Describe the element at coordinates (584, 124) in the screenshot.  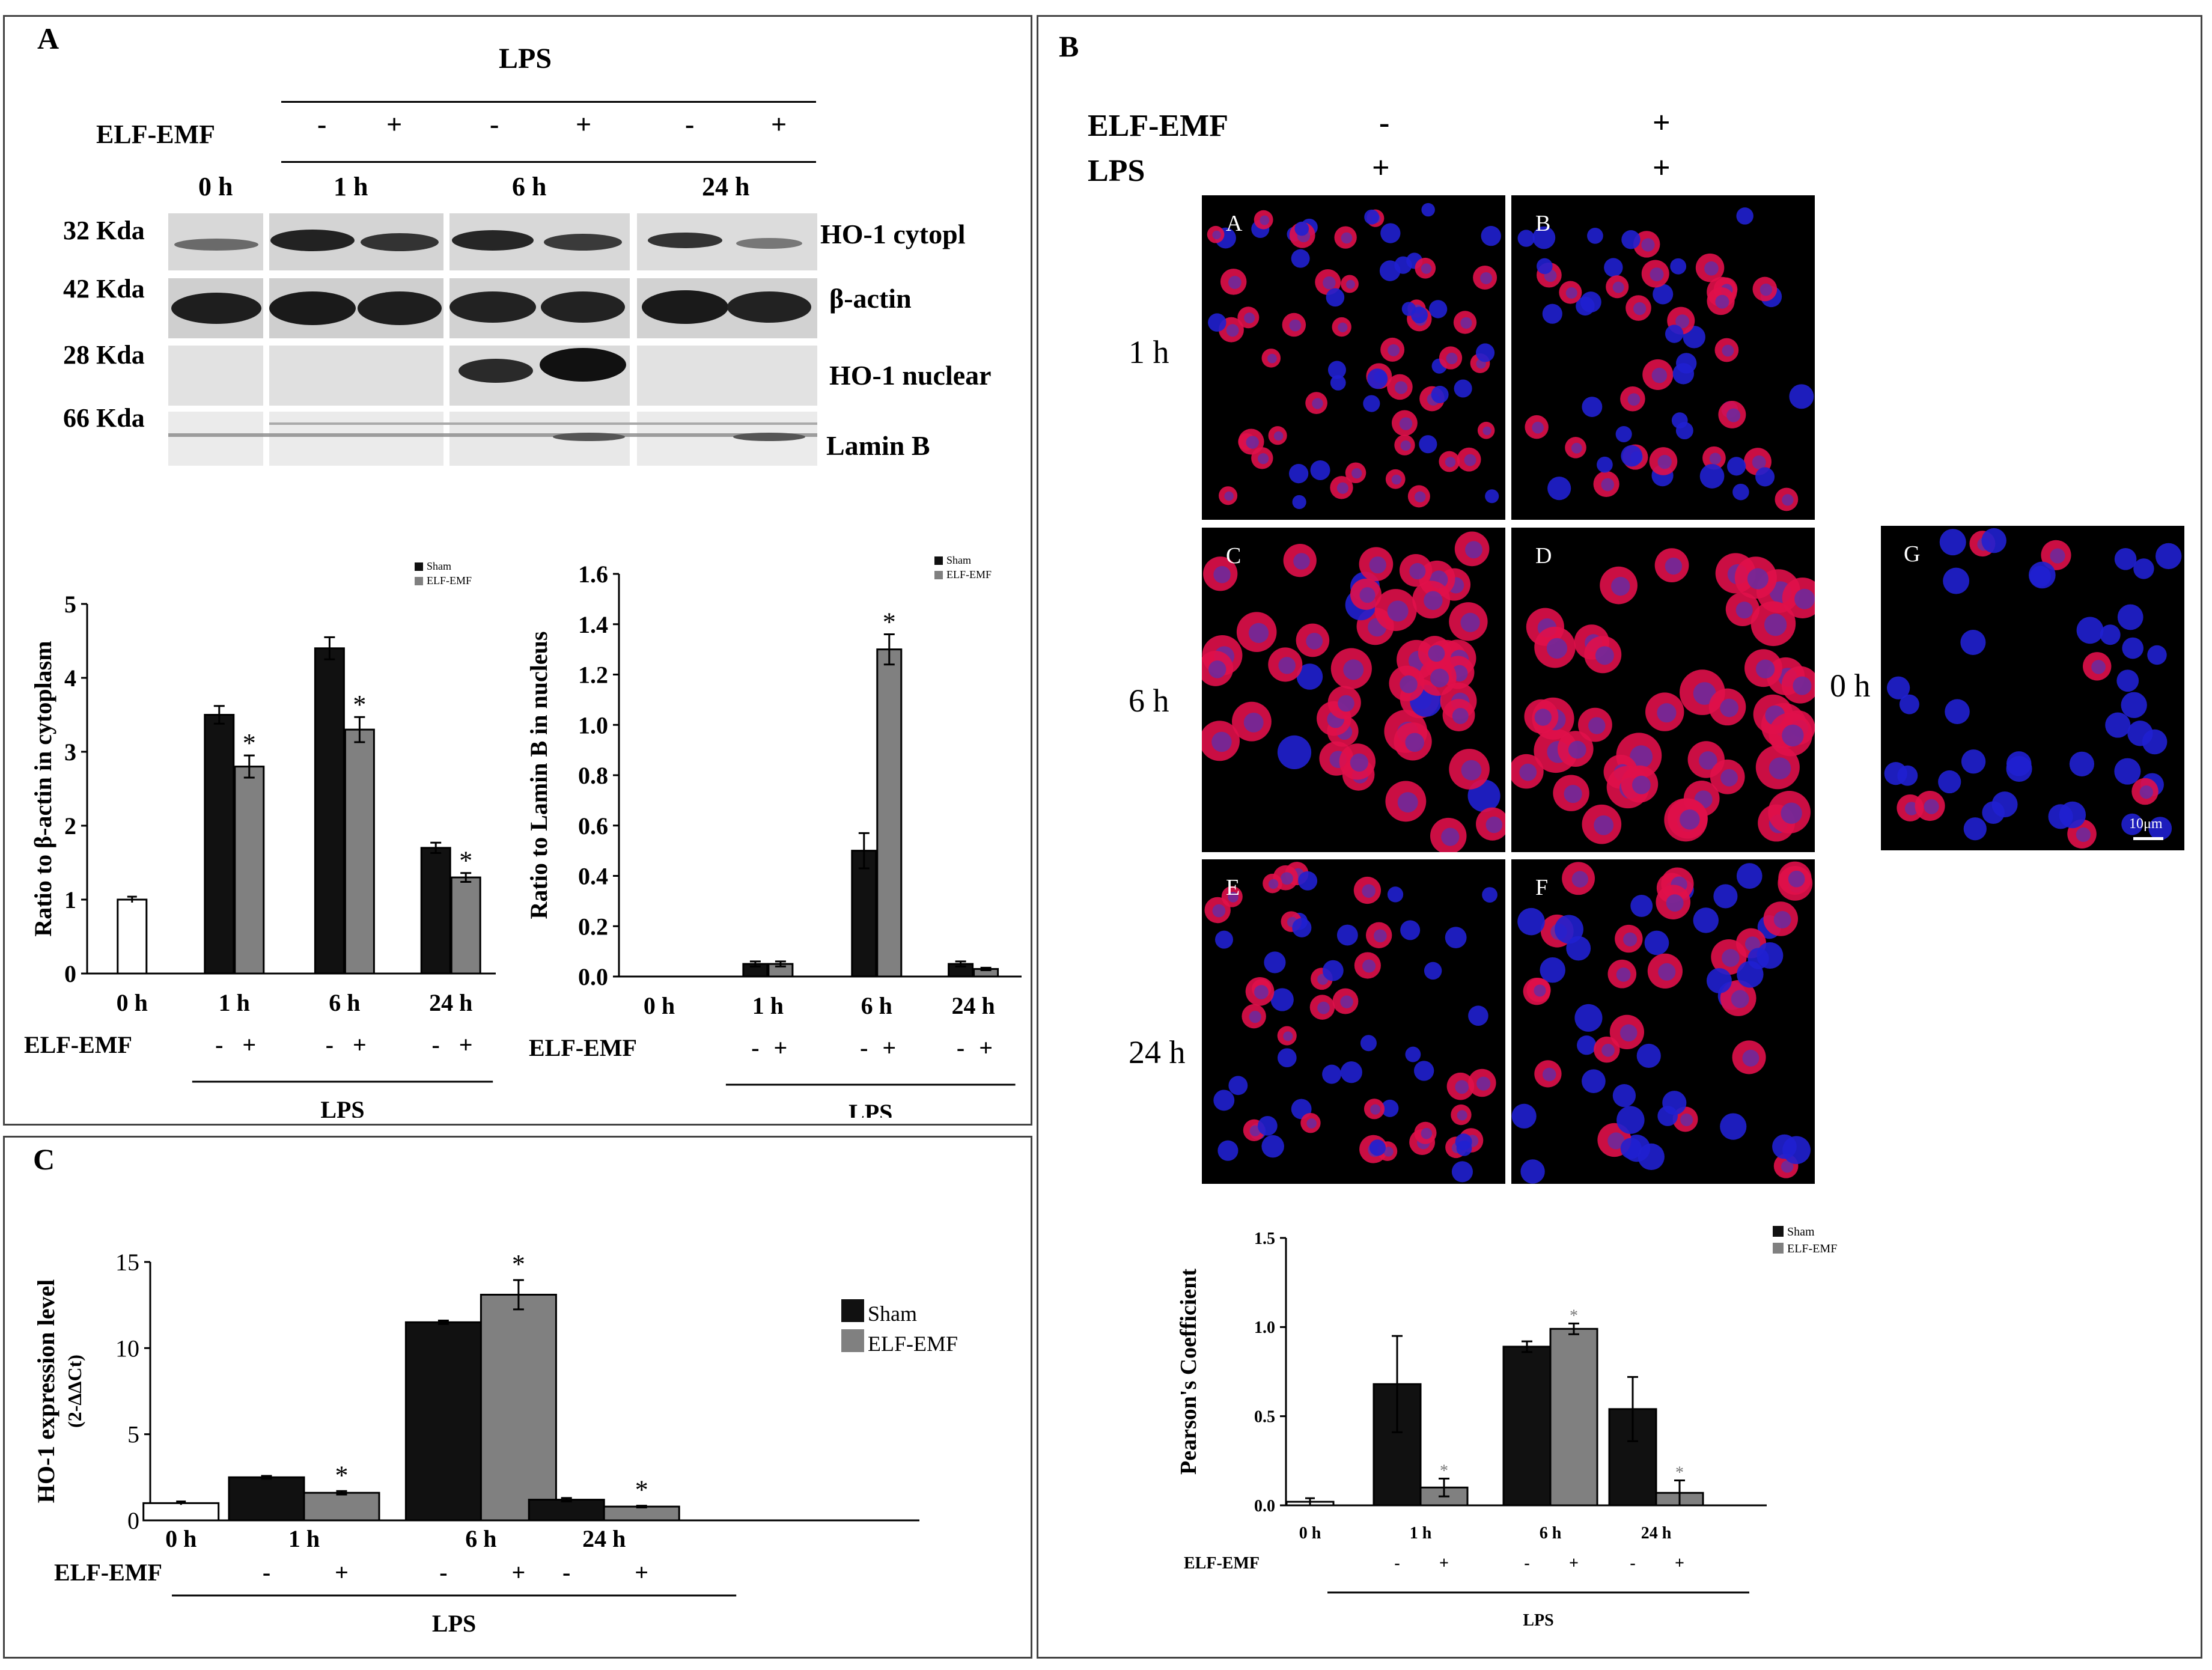
I see `blot-sign: +` at that location.